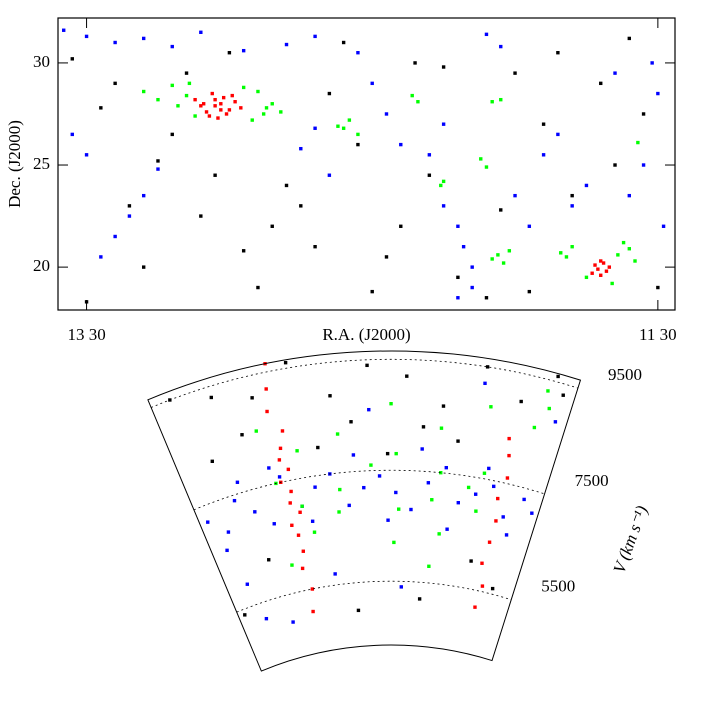 The image size is (708, 716). Describe the element at coordinates (631, 539) in the screenshot. I see `y-axis-label: V (km s⁻¹)` at that location.